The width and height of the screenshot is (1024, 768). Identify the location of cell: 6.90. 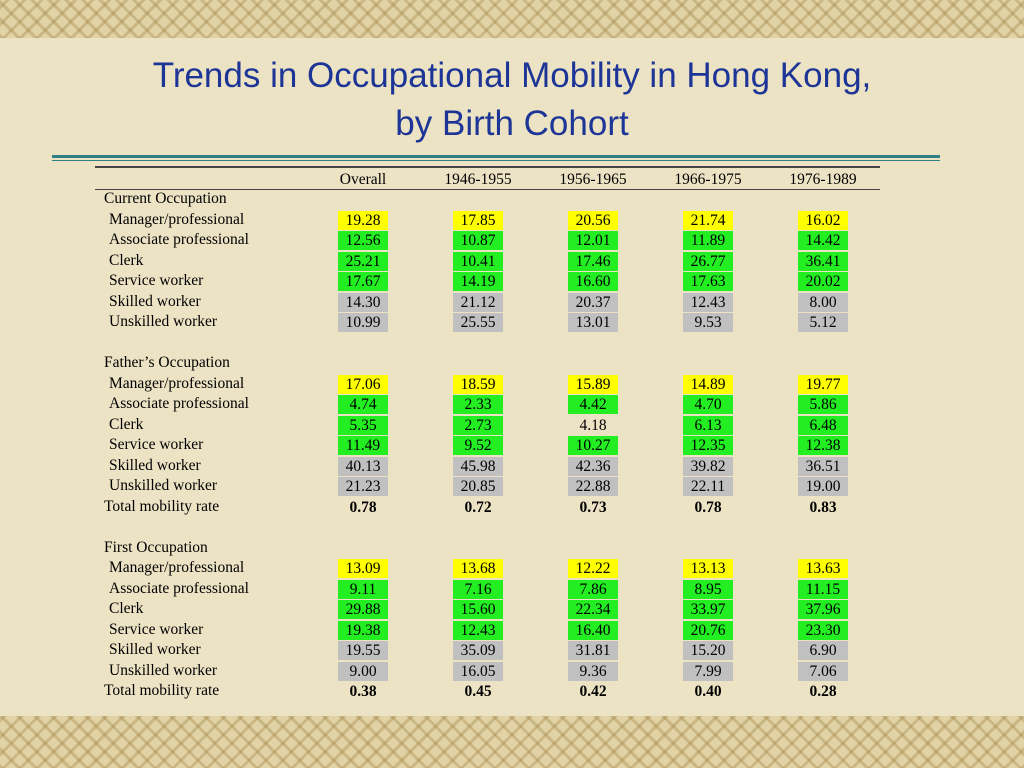
(823, 650).